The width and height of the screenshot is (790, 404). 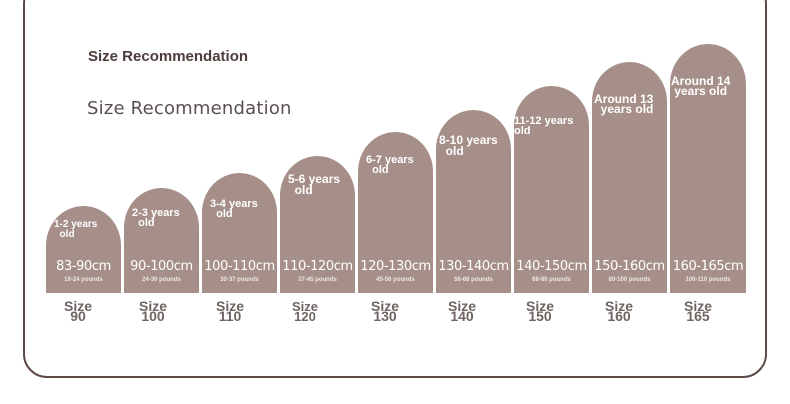 I want to click on size-arch-140: 8-10 years old 130-140cm 56-68 pounds, so click(x=473, y=201).